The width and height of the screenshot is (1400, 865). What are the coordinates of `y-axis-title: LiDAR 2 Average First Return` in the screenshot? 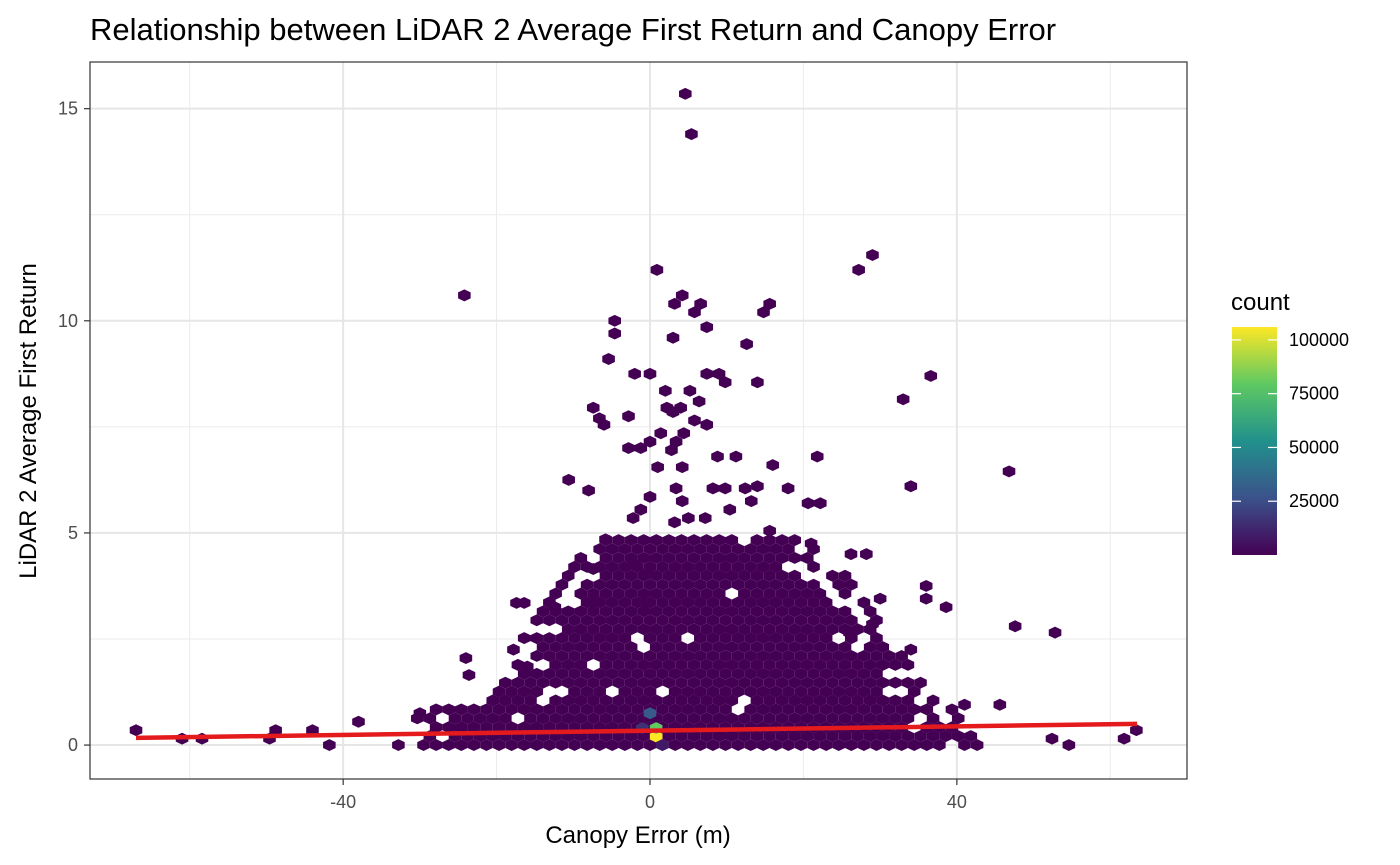 It's located at (28, 421).